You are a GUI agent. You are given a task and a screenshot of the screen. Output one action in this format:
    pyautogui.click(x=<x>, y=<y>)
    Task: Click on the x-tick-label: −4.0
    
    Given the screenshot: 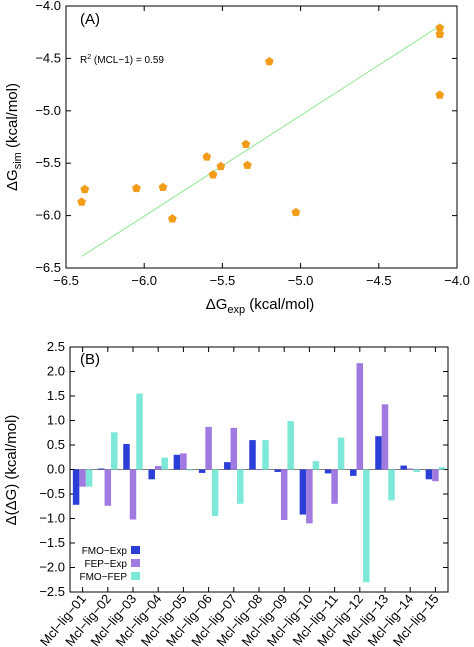 What is the action you would take?
    pyautogui.click(x=457, y=280)
    